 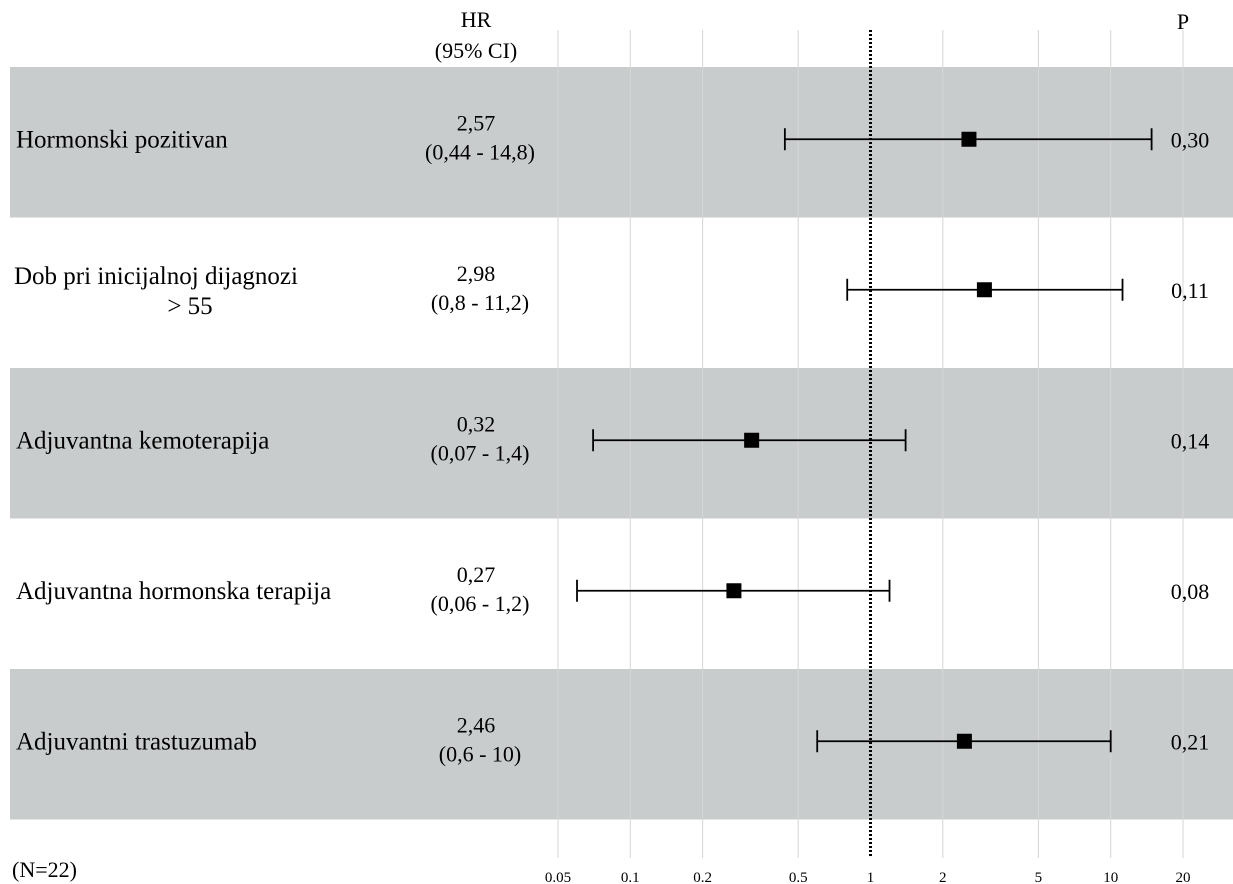 What do you see at coordinates (1183, 21) in the screenshot?
I see `p-header: P` at bounding box center [1183, 21].